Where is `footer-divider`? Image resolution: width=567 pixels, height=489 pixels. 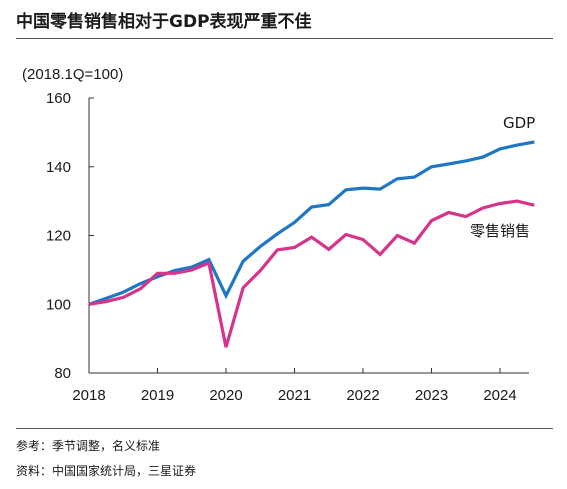 footer-divider is located at coordinates (284, 428).